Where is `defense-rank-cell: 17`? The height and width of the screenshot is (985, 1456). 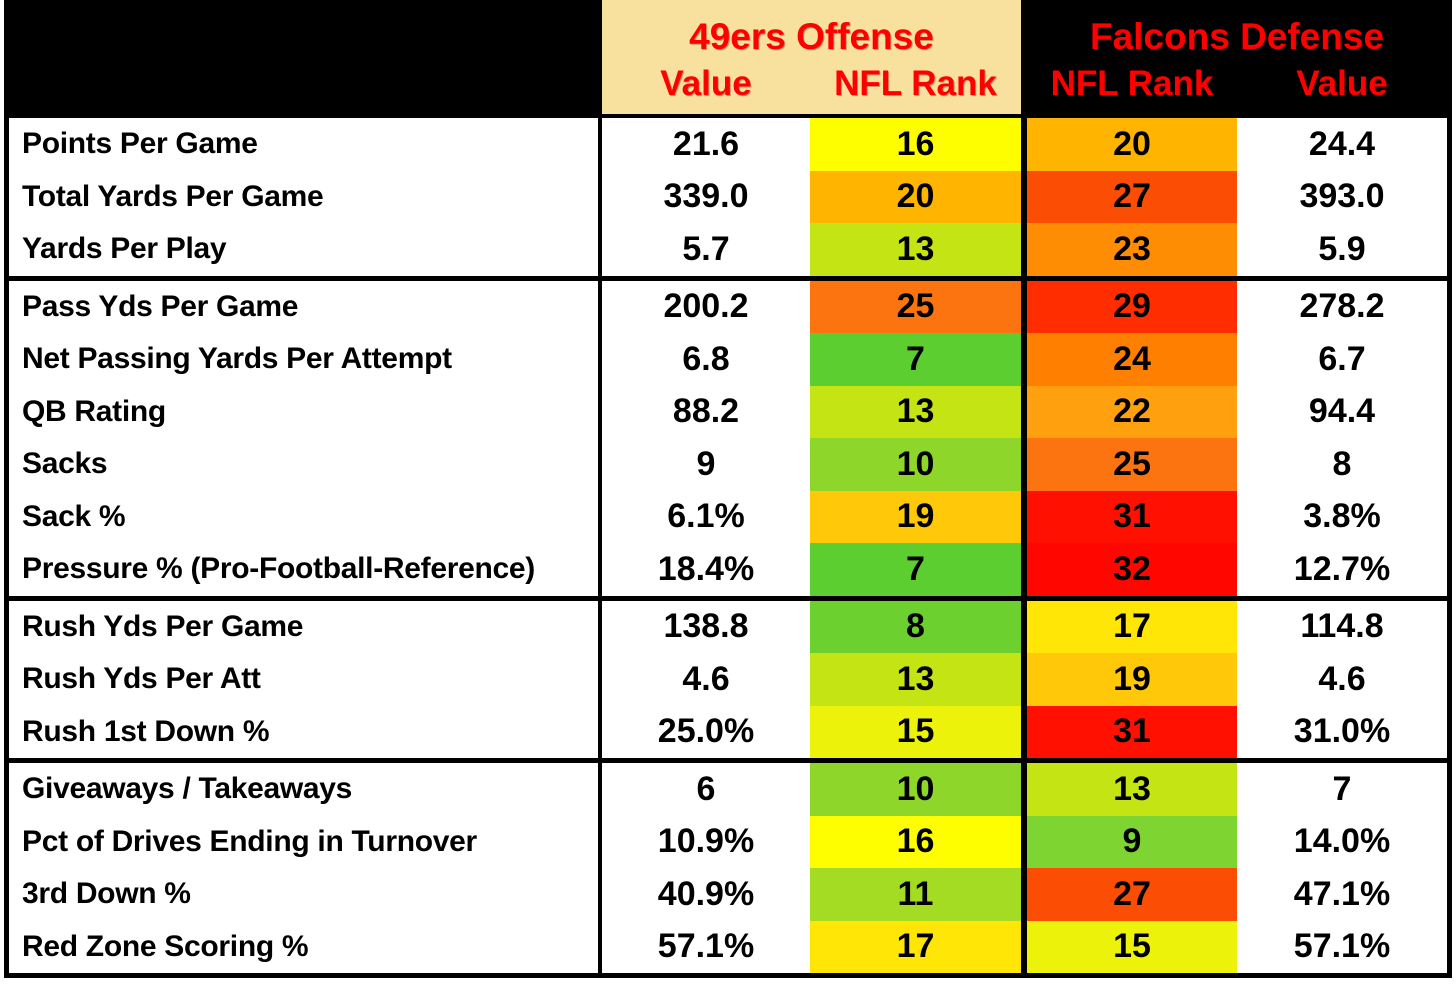
defense-rank-cell: 17 is located at coordinates (1129, 626).